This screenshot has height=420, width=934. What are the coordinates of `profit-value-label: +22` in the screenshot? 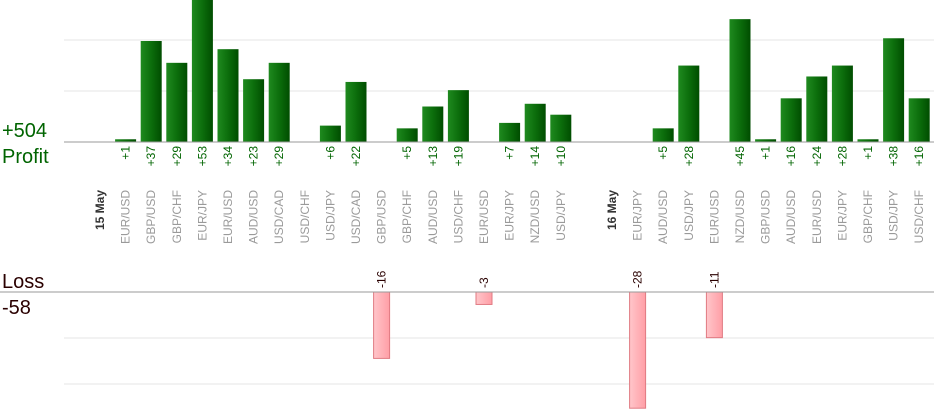 It's located at (356, 156).